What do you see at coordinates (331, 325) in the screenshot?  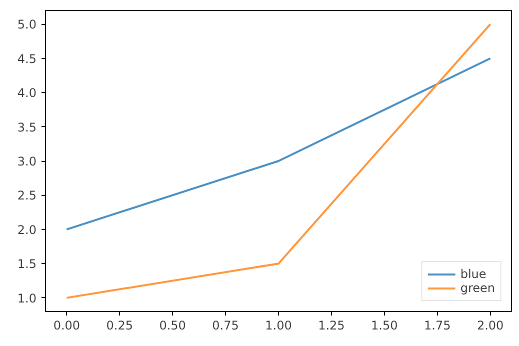 I see `x-tick-label: 1.25` at bounding box center [331, 325].